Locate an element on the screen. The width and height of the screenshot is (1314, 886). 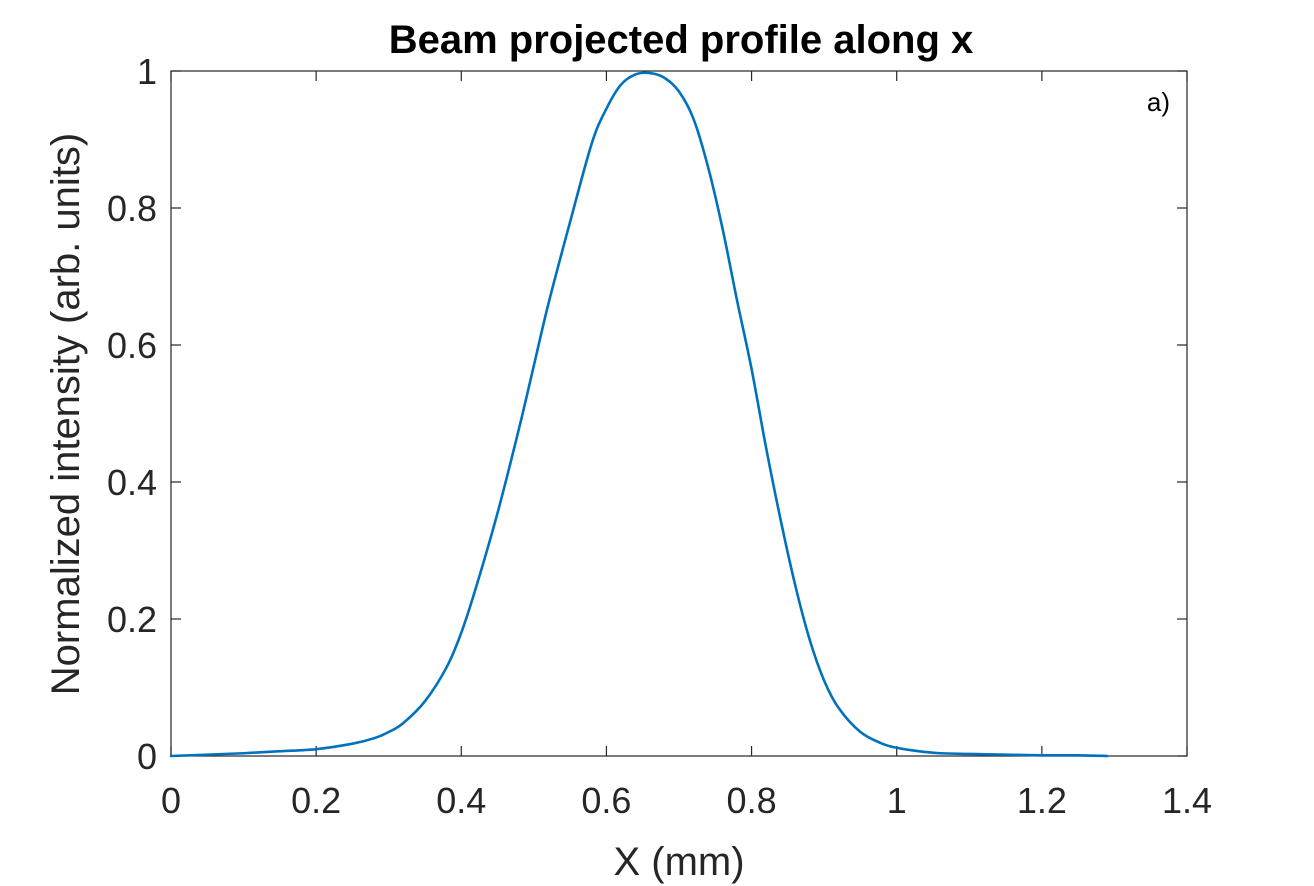
y-tick-label: 0.6 is located at coordinates (132, 345).